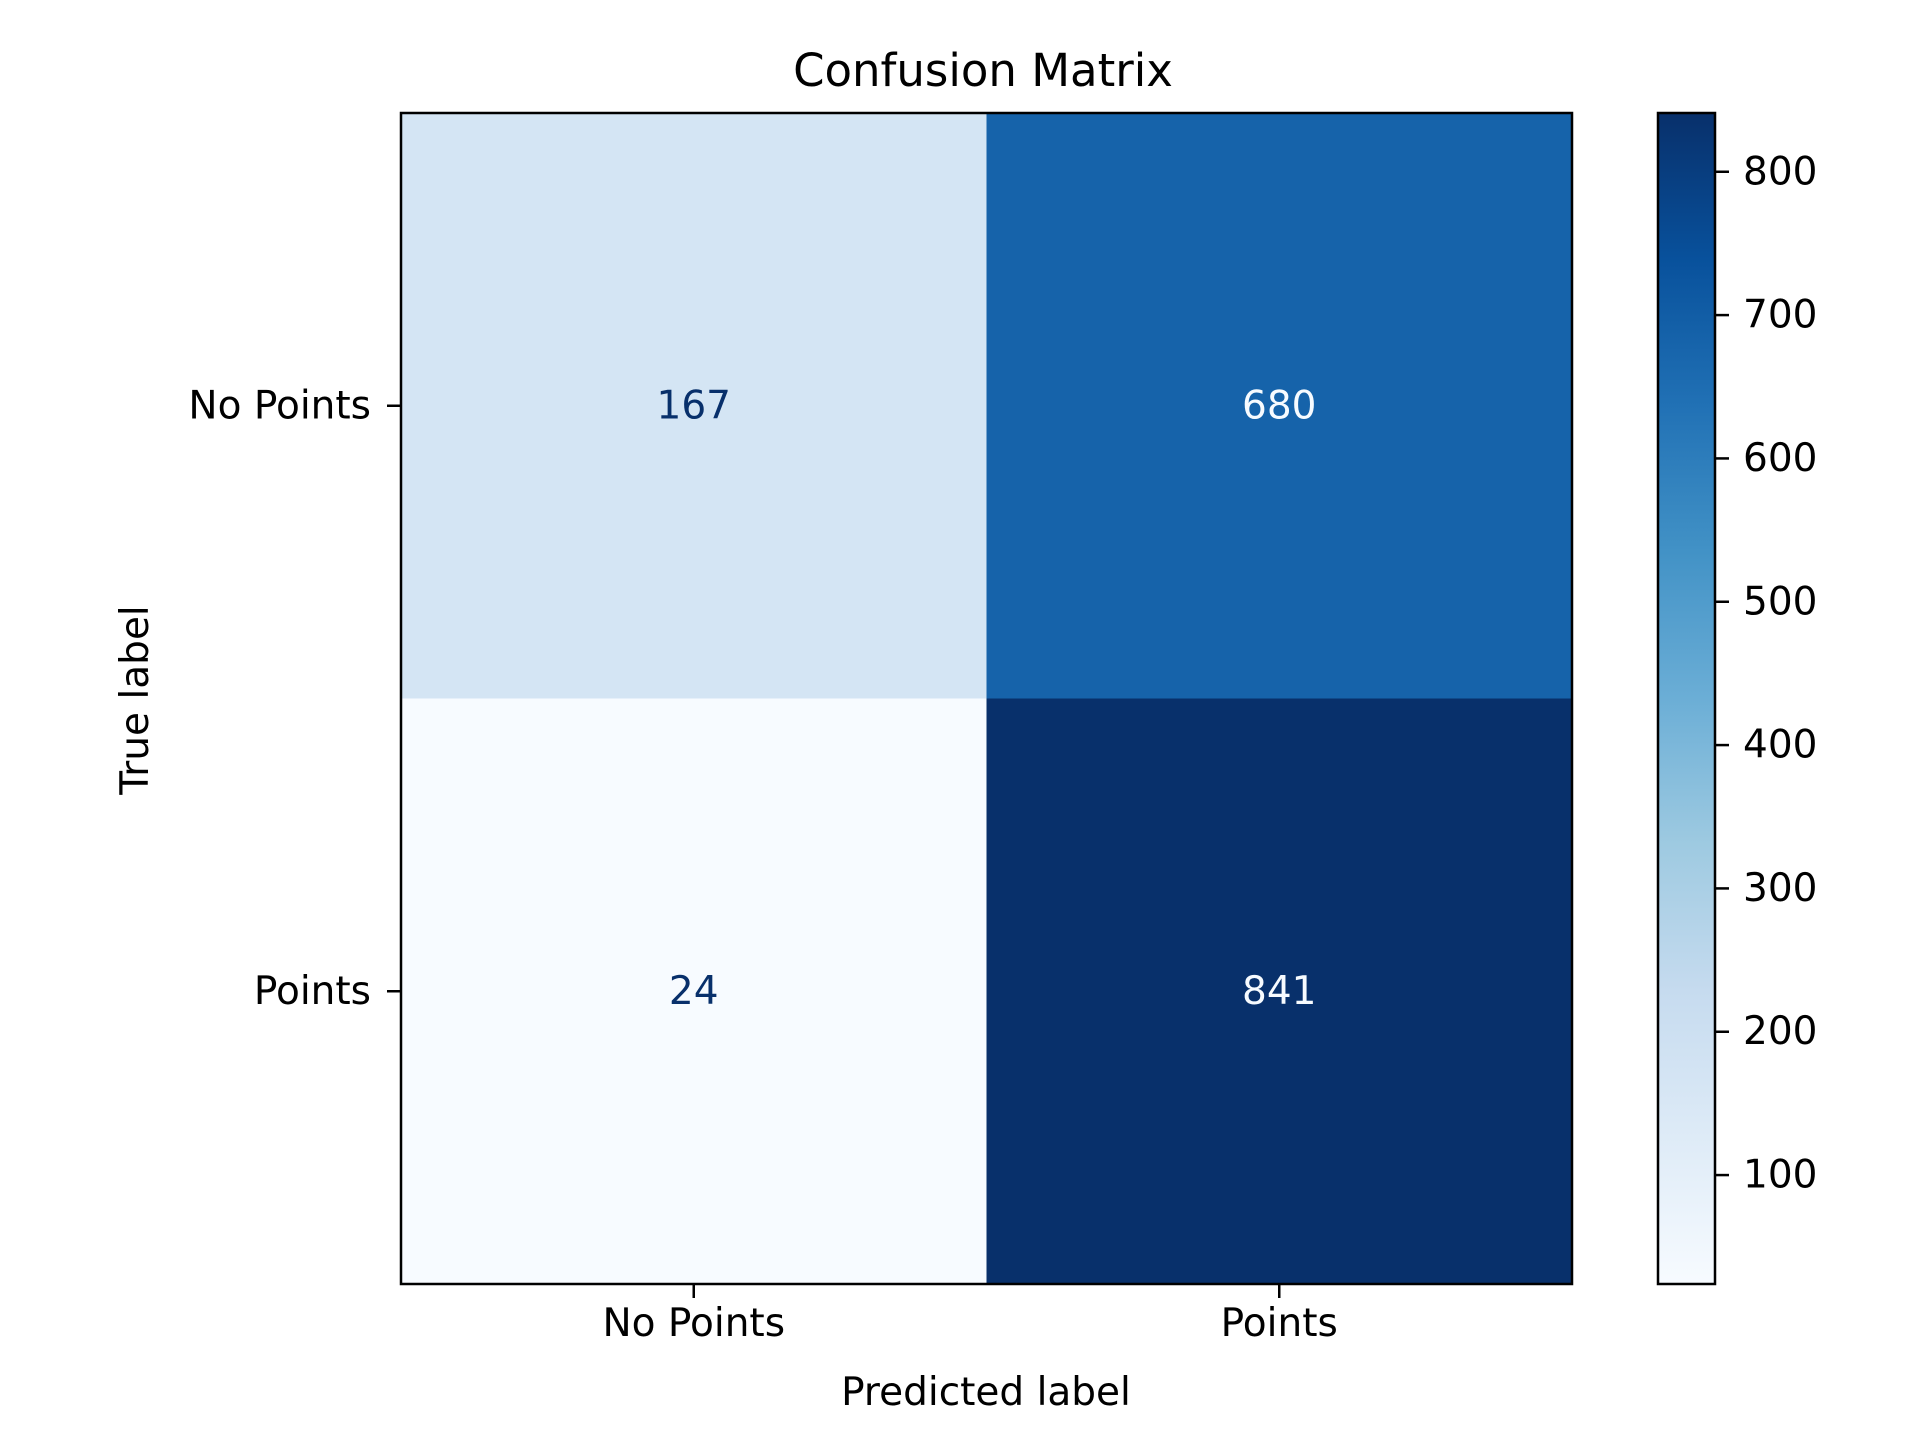  I want to click on y-tick-label: Points, so click(312, 991).